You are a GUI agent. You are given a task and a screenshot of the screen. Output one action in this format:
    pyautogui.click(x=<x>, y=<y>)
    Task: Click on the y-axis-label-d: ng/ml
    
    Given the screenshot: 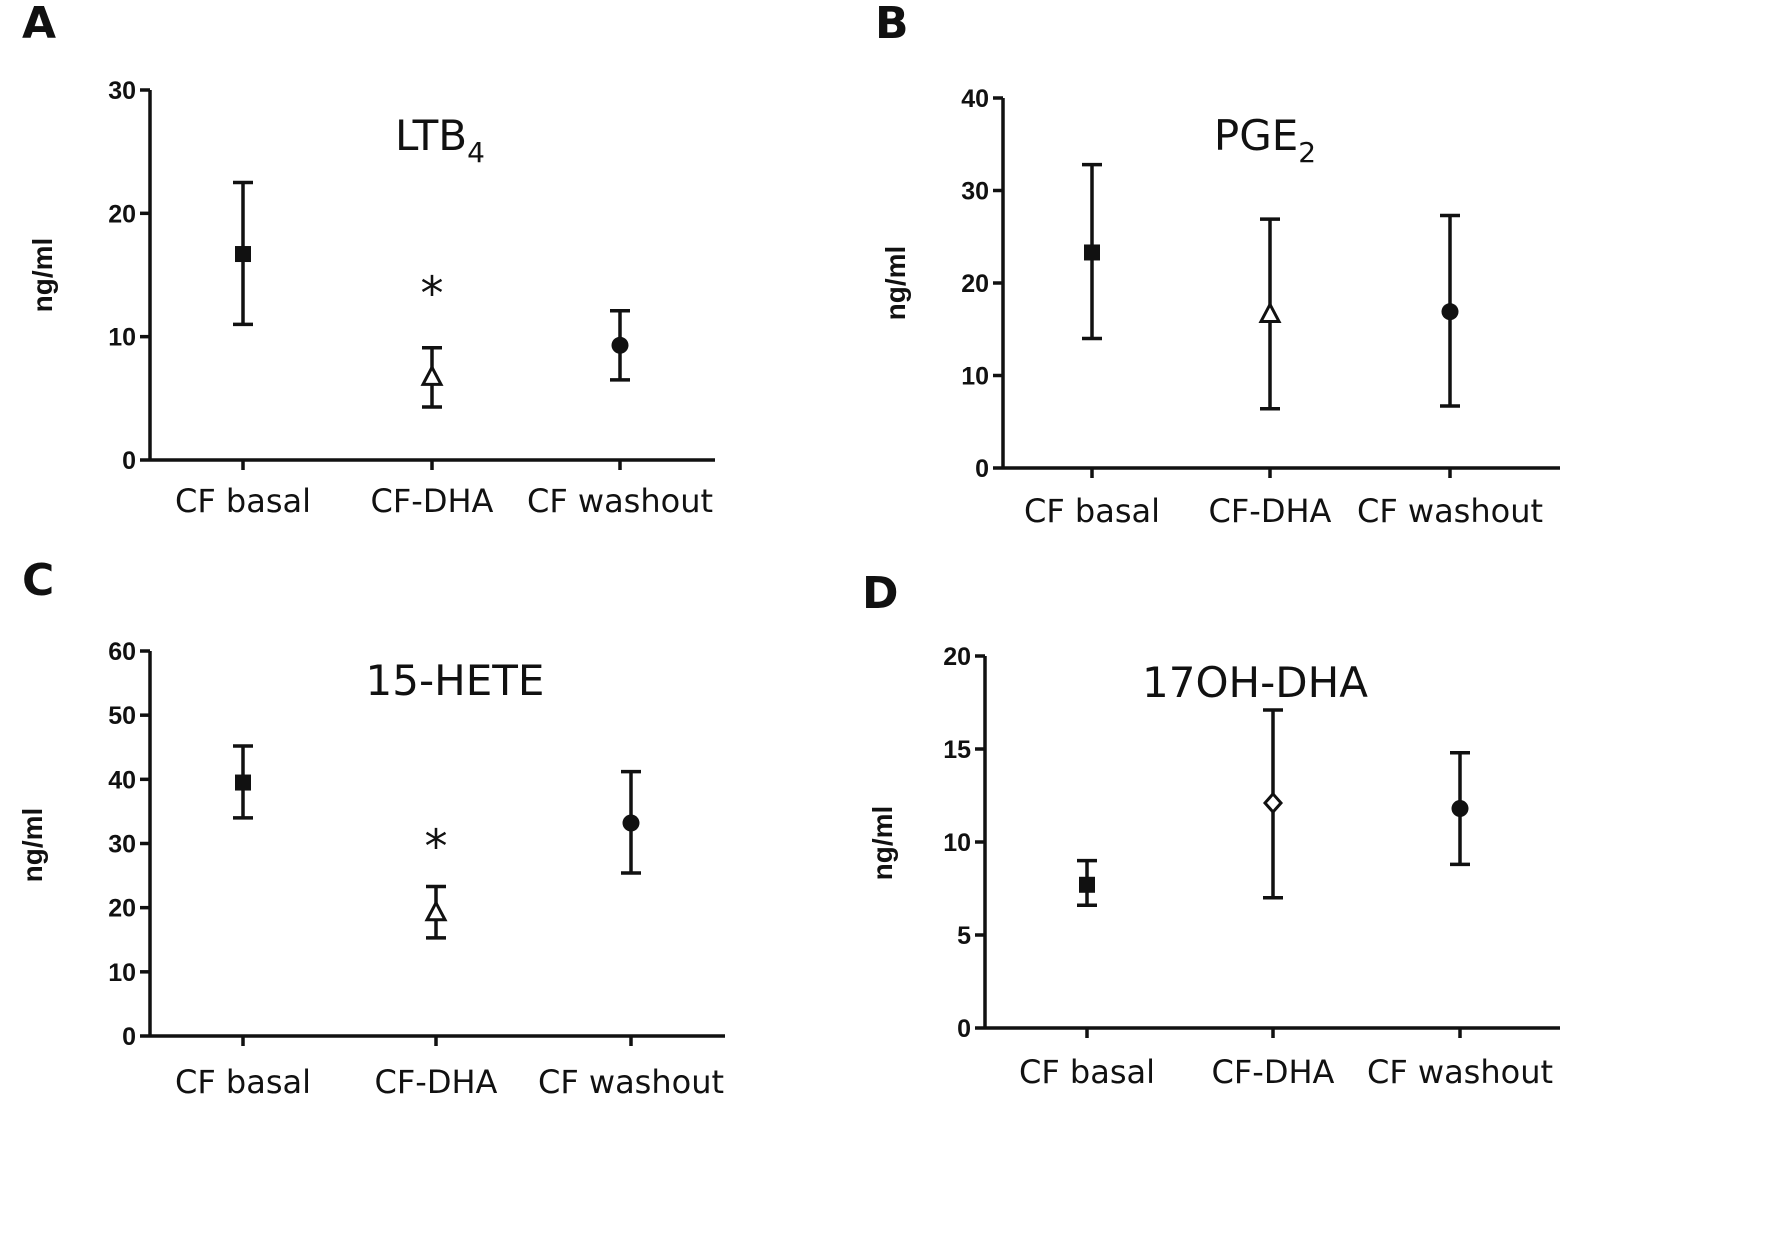 What is the action you would take?
    pyautogui.click(x=882, y=843)
    